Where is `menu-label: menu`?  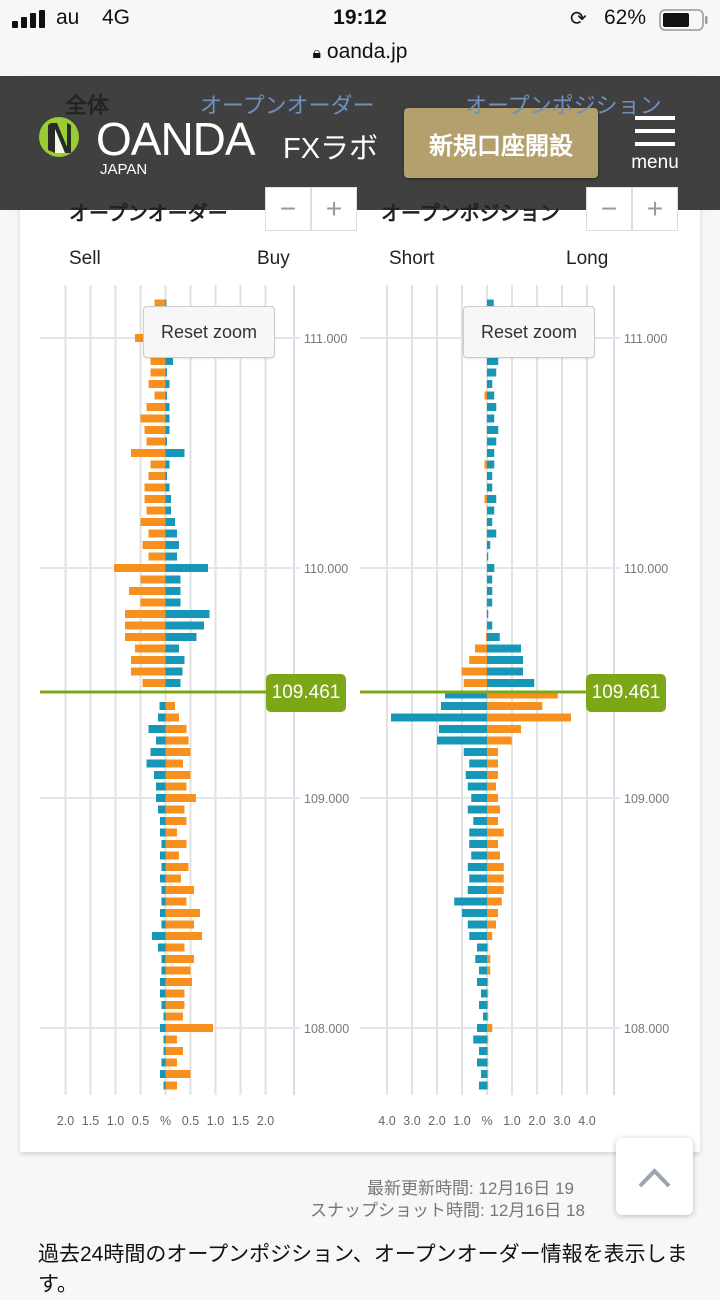
menu-label: menu is located at coordinates (655, 162).